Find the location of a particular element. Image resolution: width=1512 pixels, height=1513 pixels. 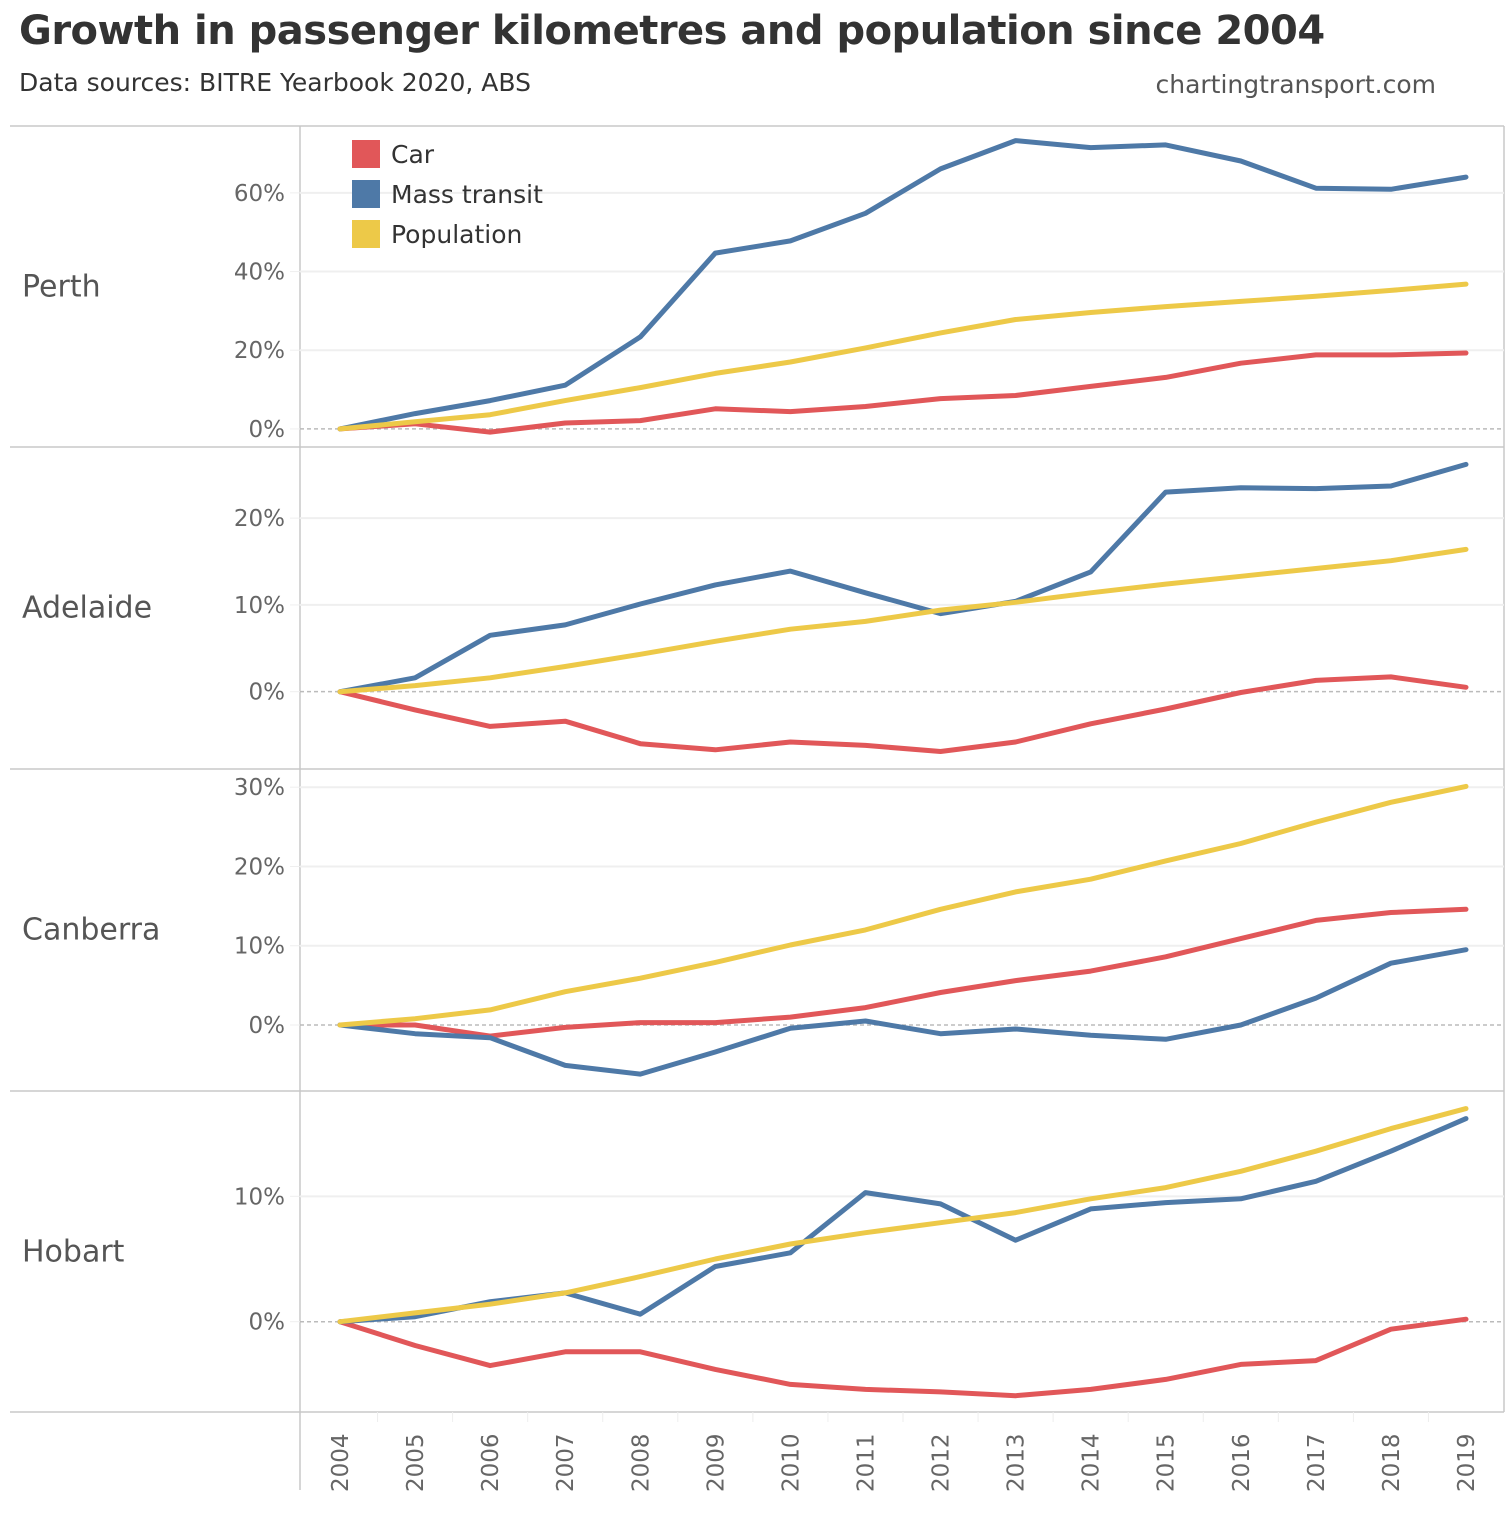

series-line-canberra-car is located at coordinates (903, 972).